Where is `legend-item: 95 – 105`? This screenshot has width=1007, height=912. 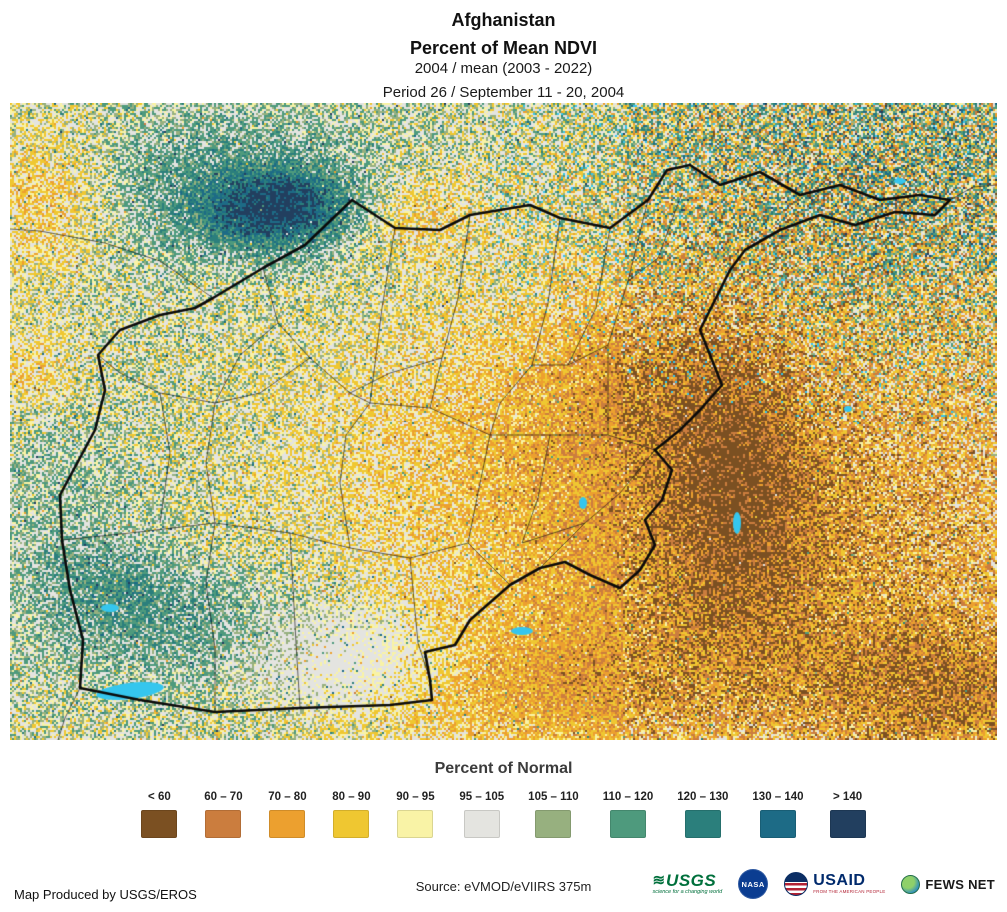
legend-item: 95 – 105 is located at coordinates (481, 814).